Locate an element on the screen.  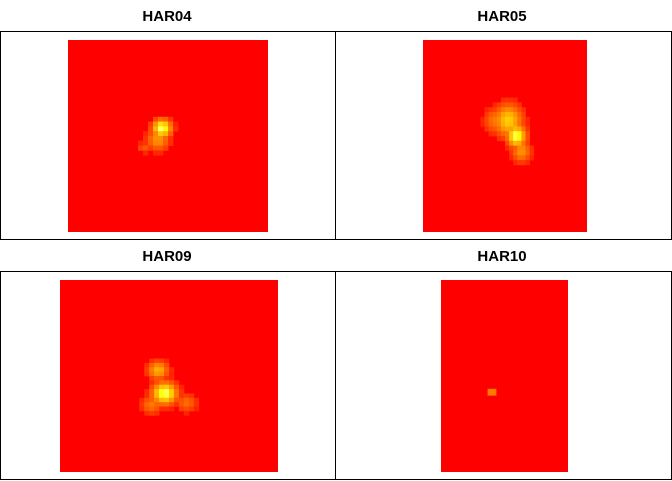
panel-title-har10: HAR10 is located at coordinates (502, 256).